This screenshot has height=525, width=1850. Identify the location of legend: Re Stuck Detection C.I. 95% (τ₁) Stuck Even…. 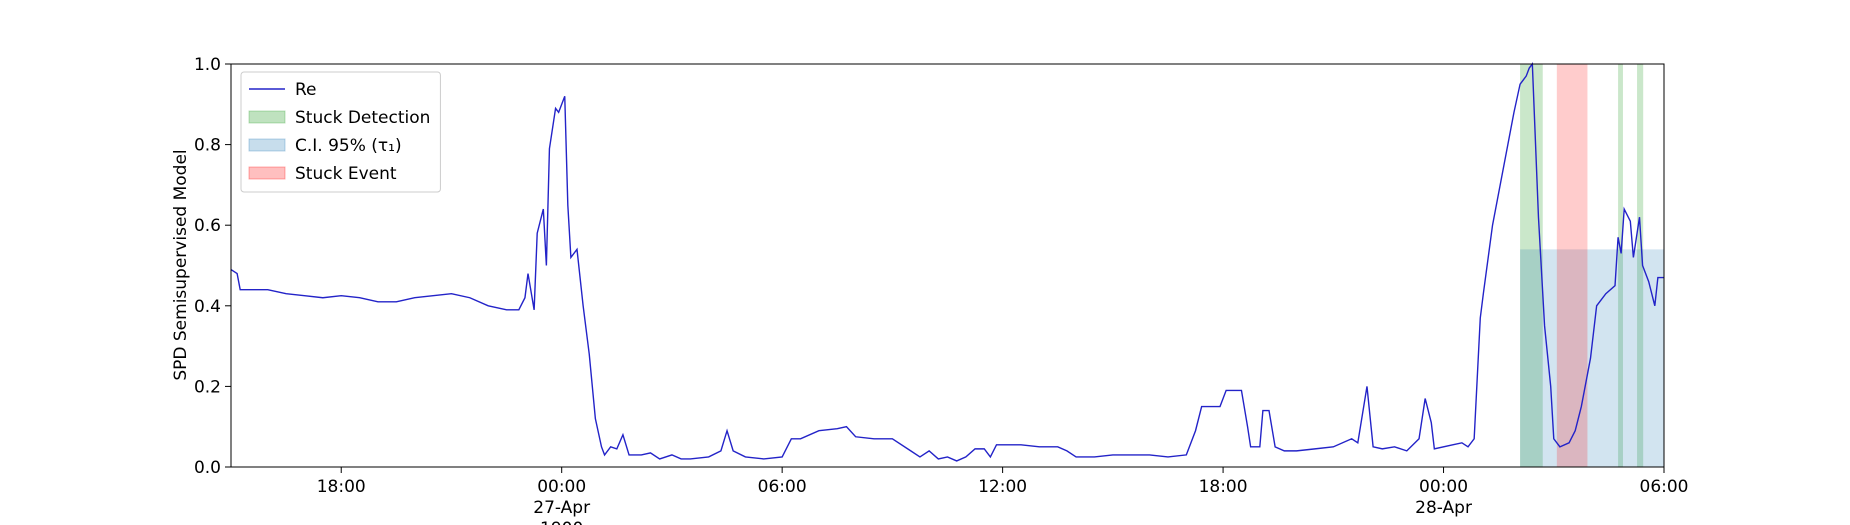
(340, 132).